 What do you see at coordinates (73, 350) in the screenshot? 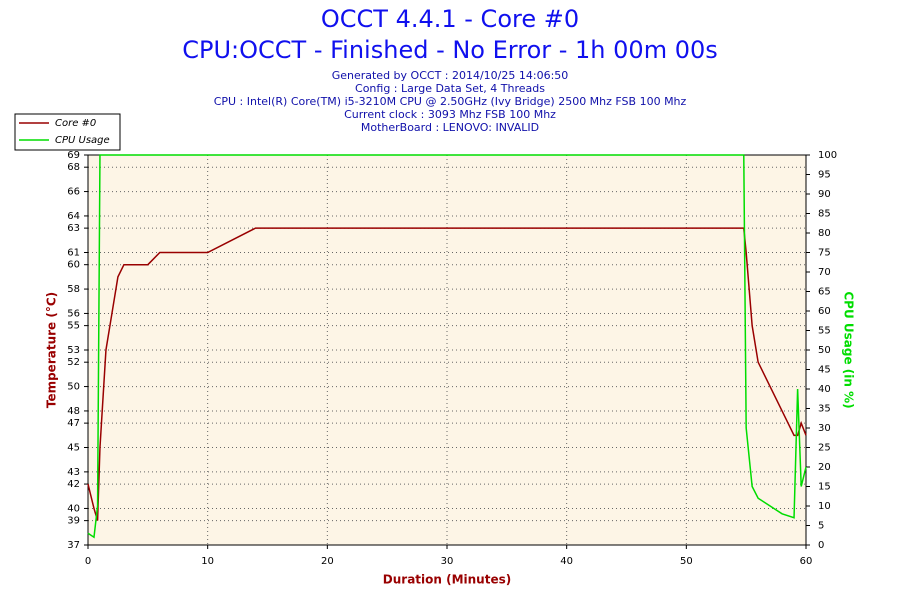
I see `y-tick-label: 53` at bounding box center [73, 350].